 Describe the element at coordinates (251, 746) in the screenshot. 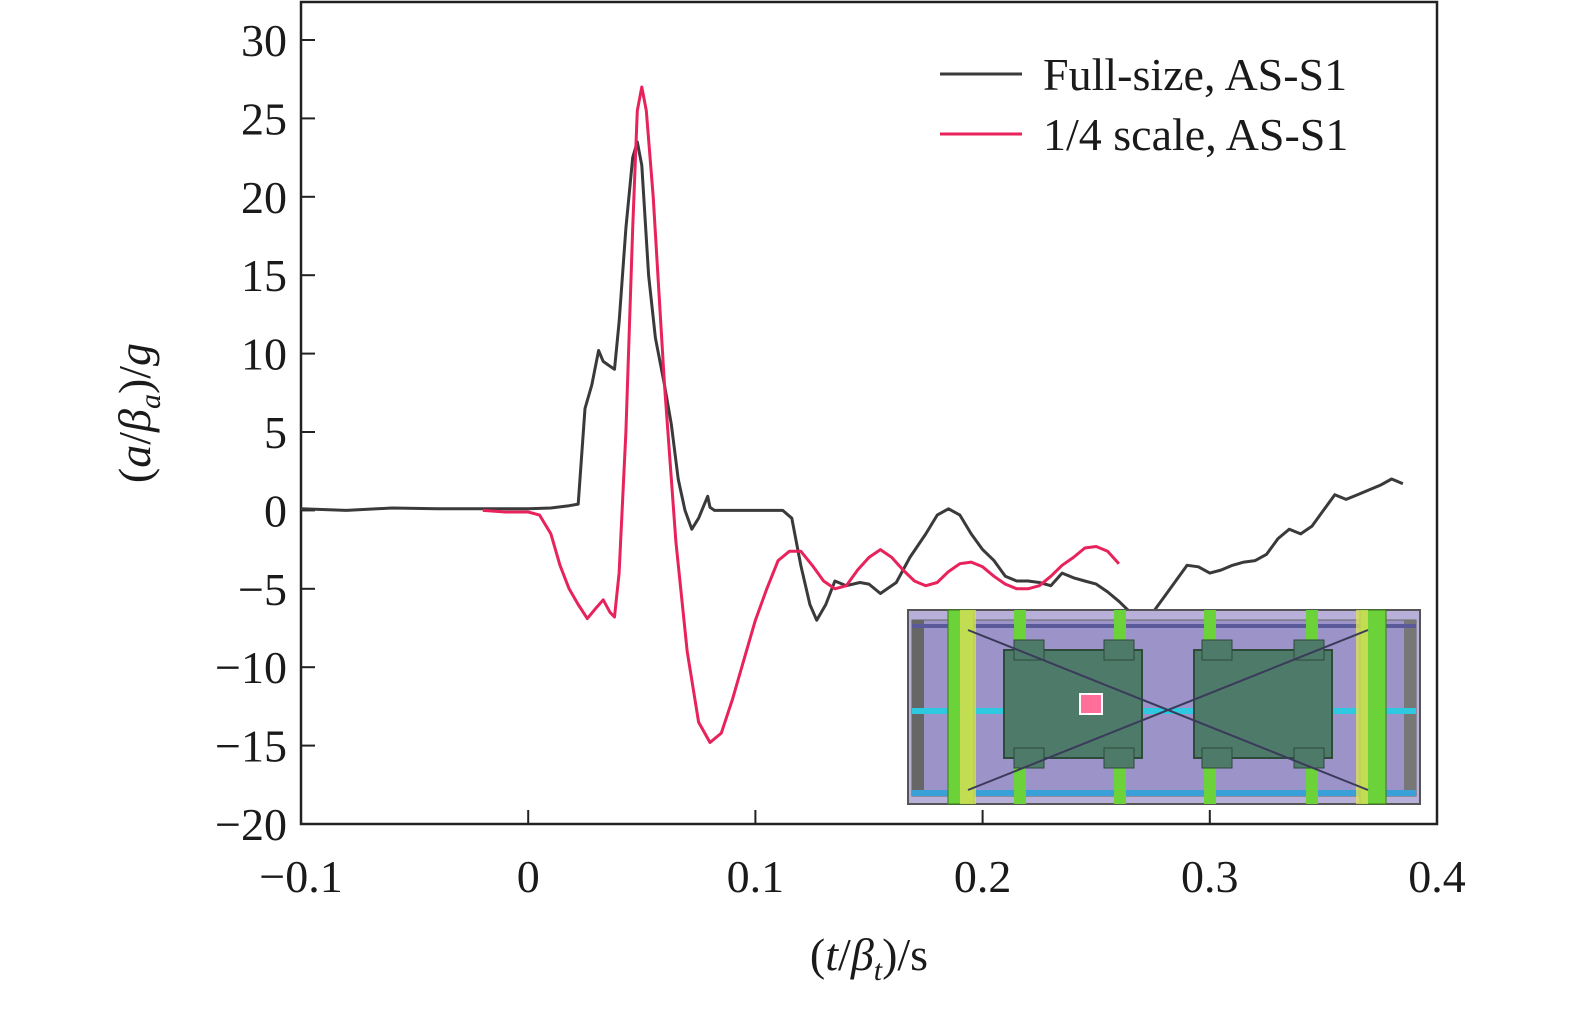

I see `y-tick-label: −15` at that location.